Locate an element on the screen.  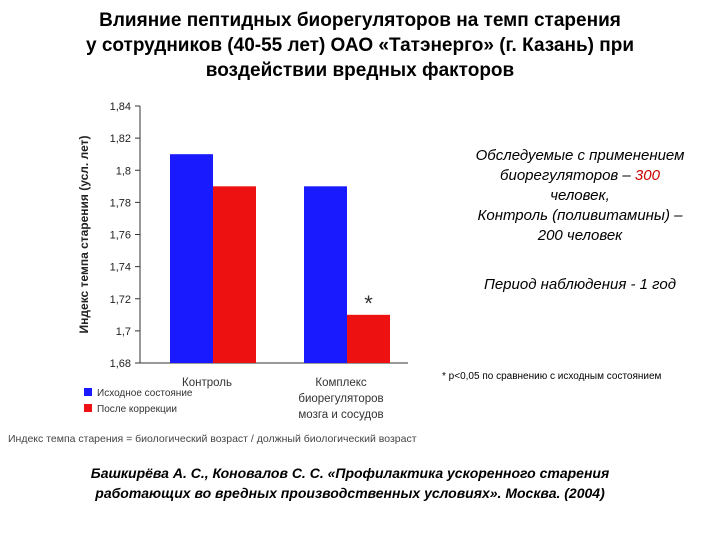
title-line-3: воздействии вредных факторов is located at coordinates (360, 70).